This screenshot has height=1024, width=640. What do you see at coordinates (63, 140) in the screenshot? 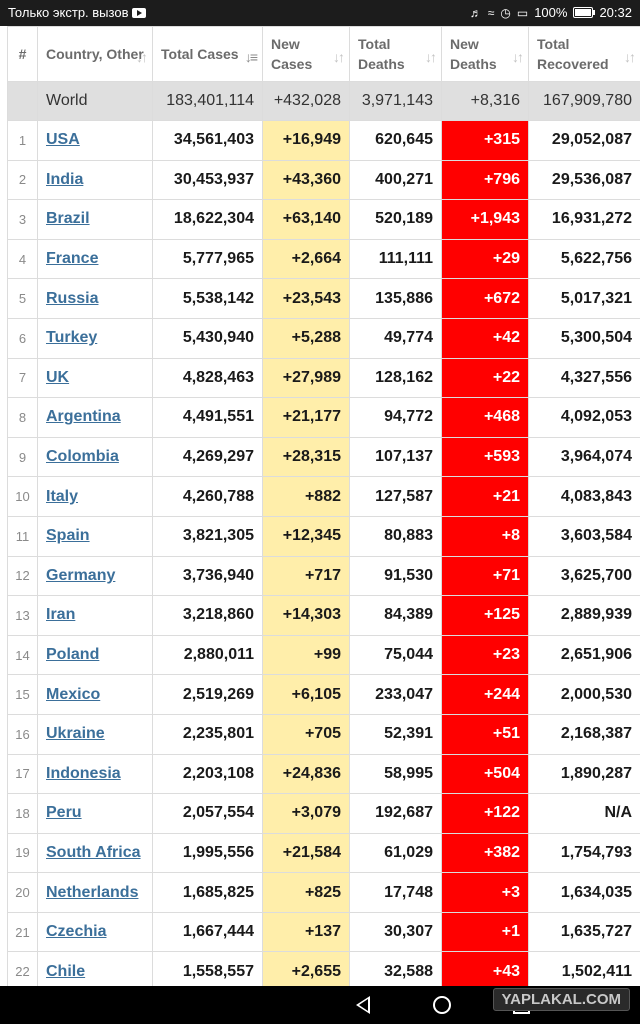
I see `country-link: USA` at bounding box center [63, 140].